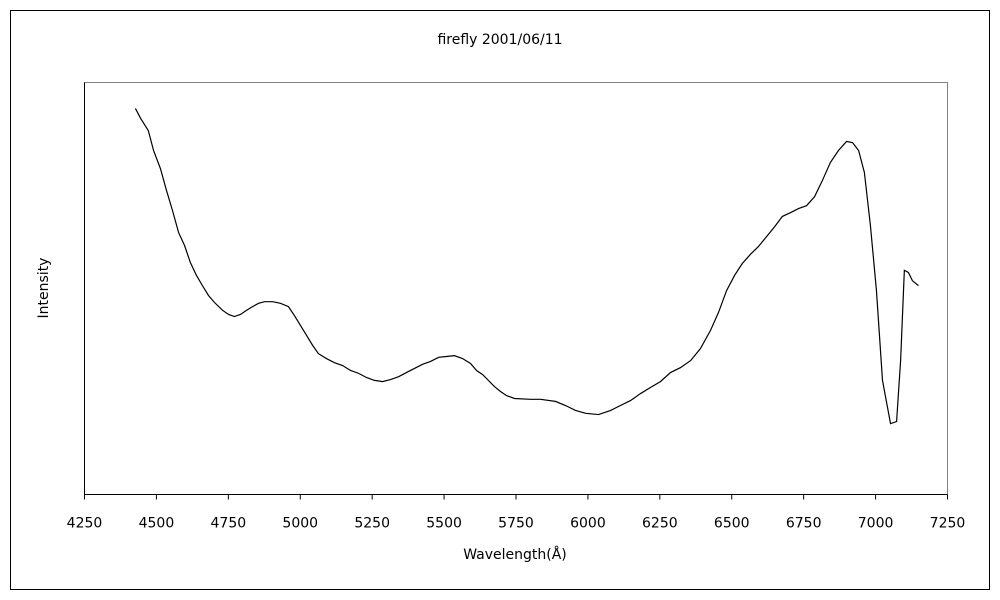 This screenshot has width=1000, height=600. Describe the element at coordinates (372, 524) in the screenshot. I see `x-tick-label: 5250` at that location.